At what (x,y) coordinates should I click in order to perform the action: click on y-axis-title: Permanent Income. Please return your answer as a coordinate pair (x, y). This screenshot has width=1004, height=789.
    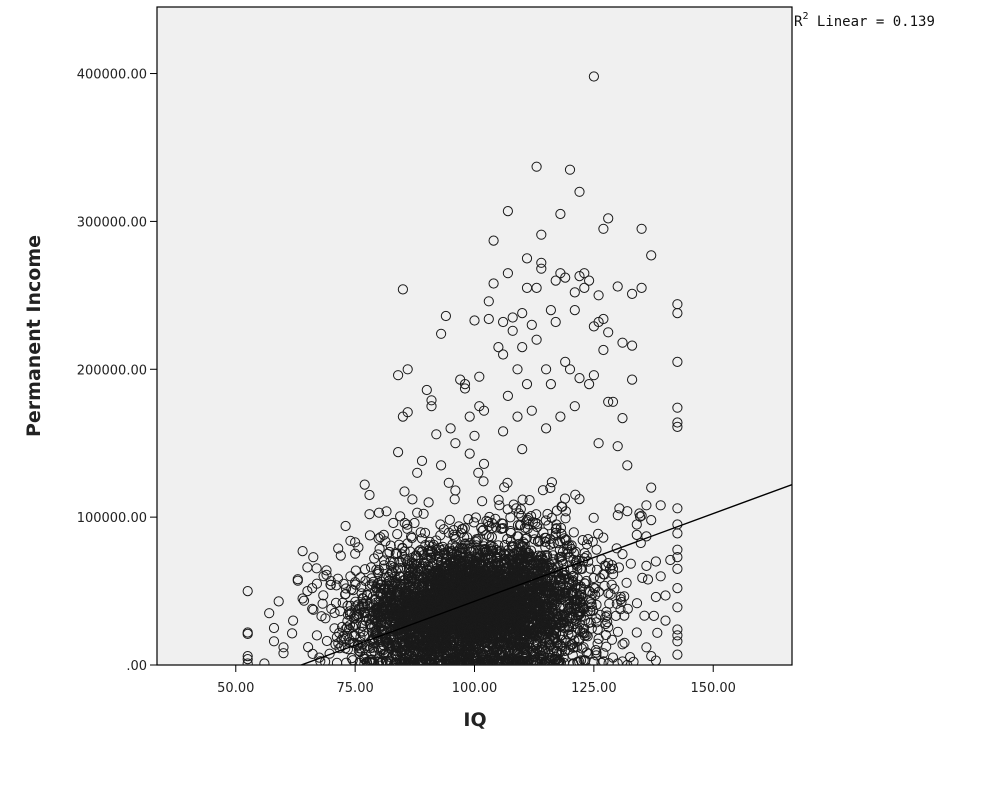
    Looking at the image, I should click on (34, 336).